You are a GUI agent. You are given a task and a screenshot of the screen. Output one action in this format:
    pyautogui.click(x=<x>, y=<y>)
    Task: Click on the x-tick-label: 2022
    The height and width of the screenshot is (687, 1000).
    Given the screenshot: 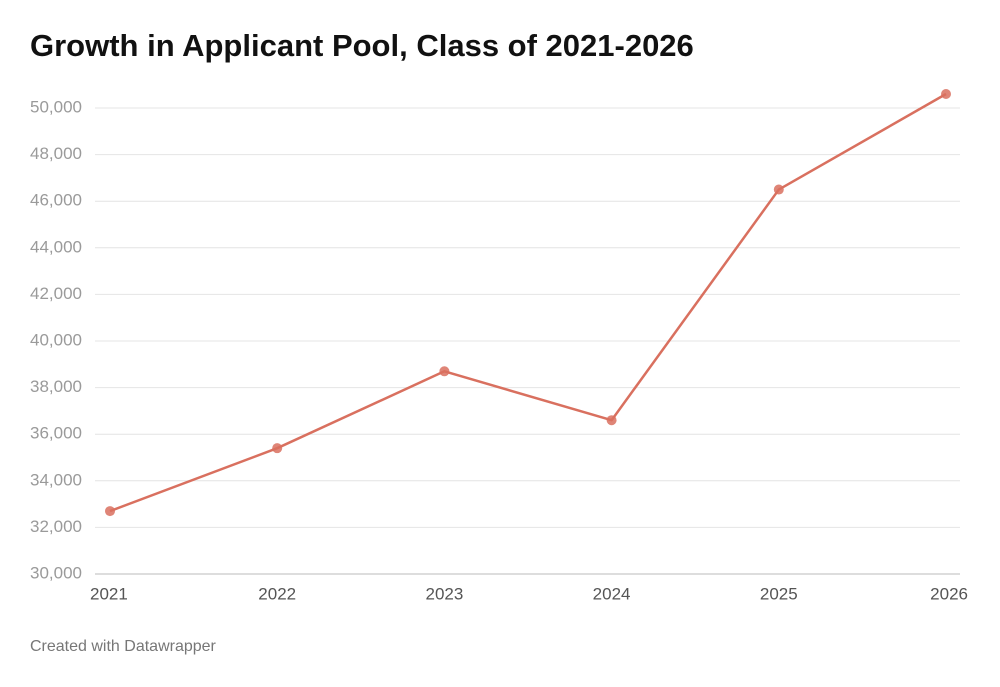 What is the action you would take?
    pyautogui.click(x=277, y=593)
    